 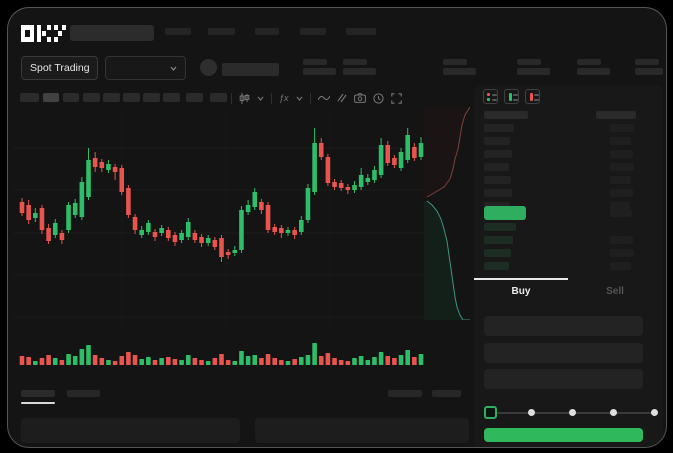 What do you see at coordinates (490, 412) in the screenshot?
I see `slider-handle` at bounding box center [490, 412].